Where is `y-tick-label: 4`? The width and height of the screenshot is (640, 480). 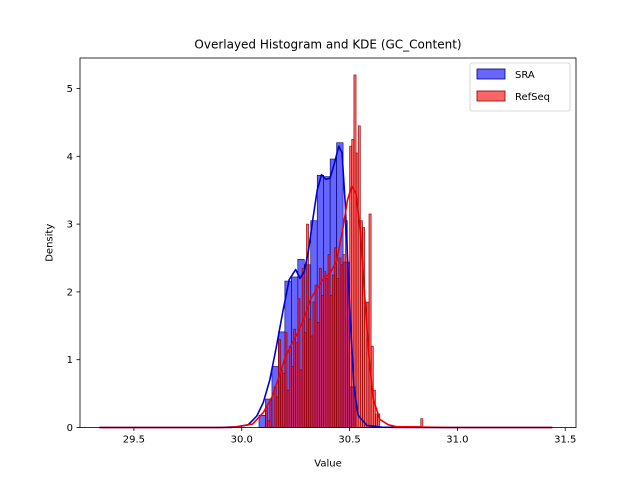
y-tick-label: 4 is located at coordinates (70, 157).